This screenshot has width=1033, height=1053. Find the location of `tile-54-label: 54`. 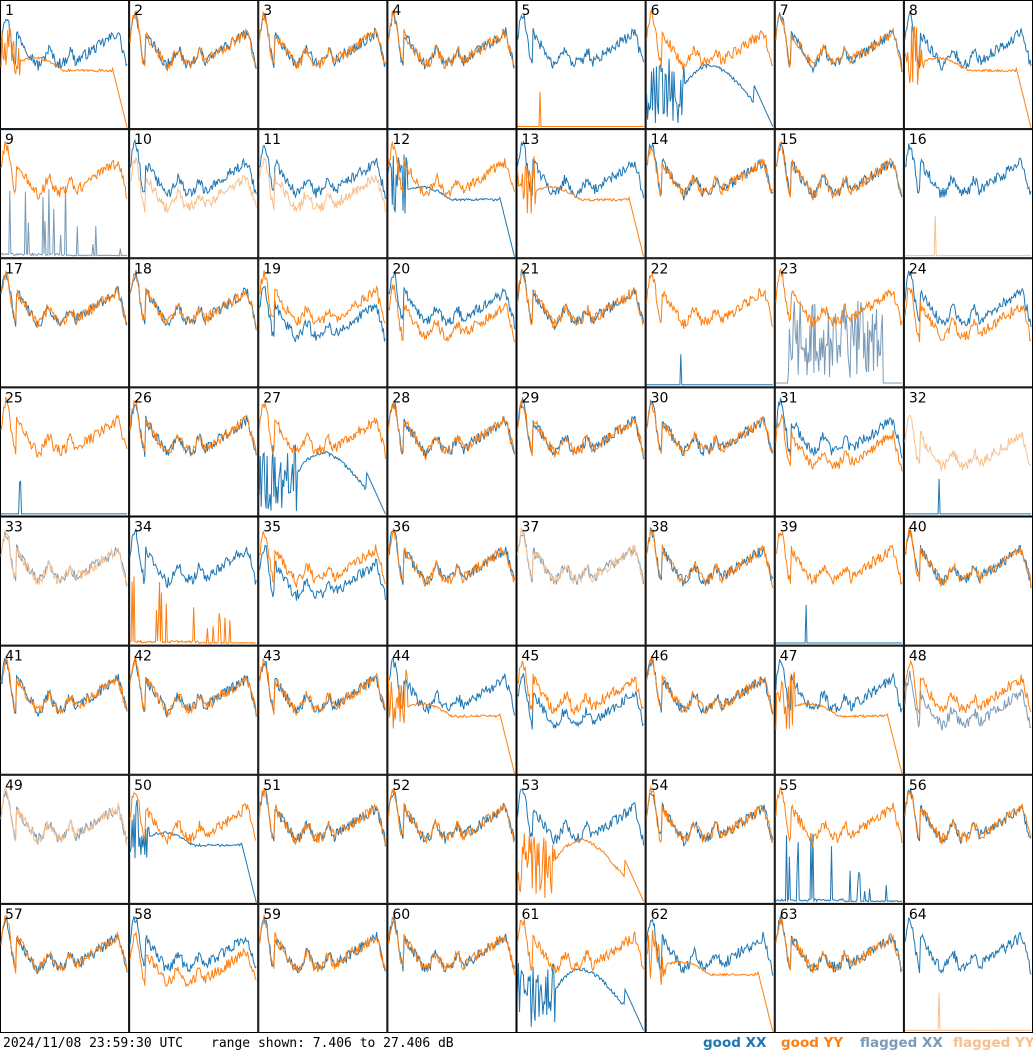

tile-54-label: 54 is located at coordinates (660, 786).